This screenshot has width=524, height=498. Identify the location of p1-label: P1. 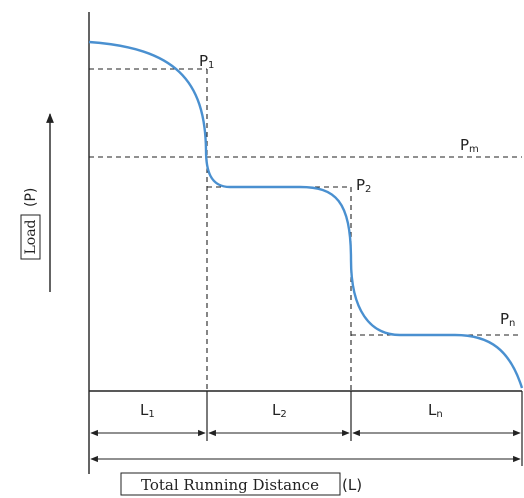
(206, 61).